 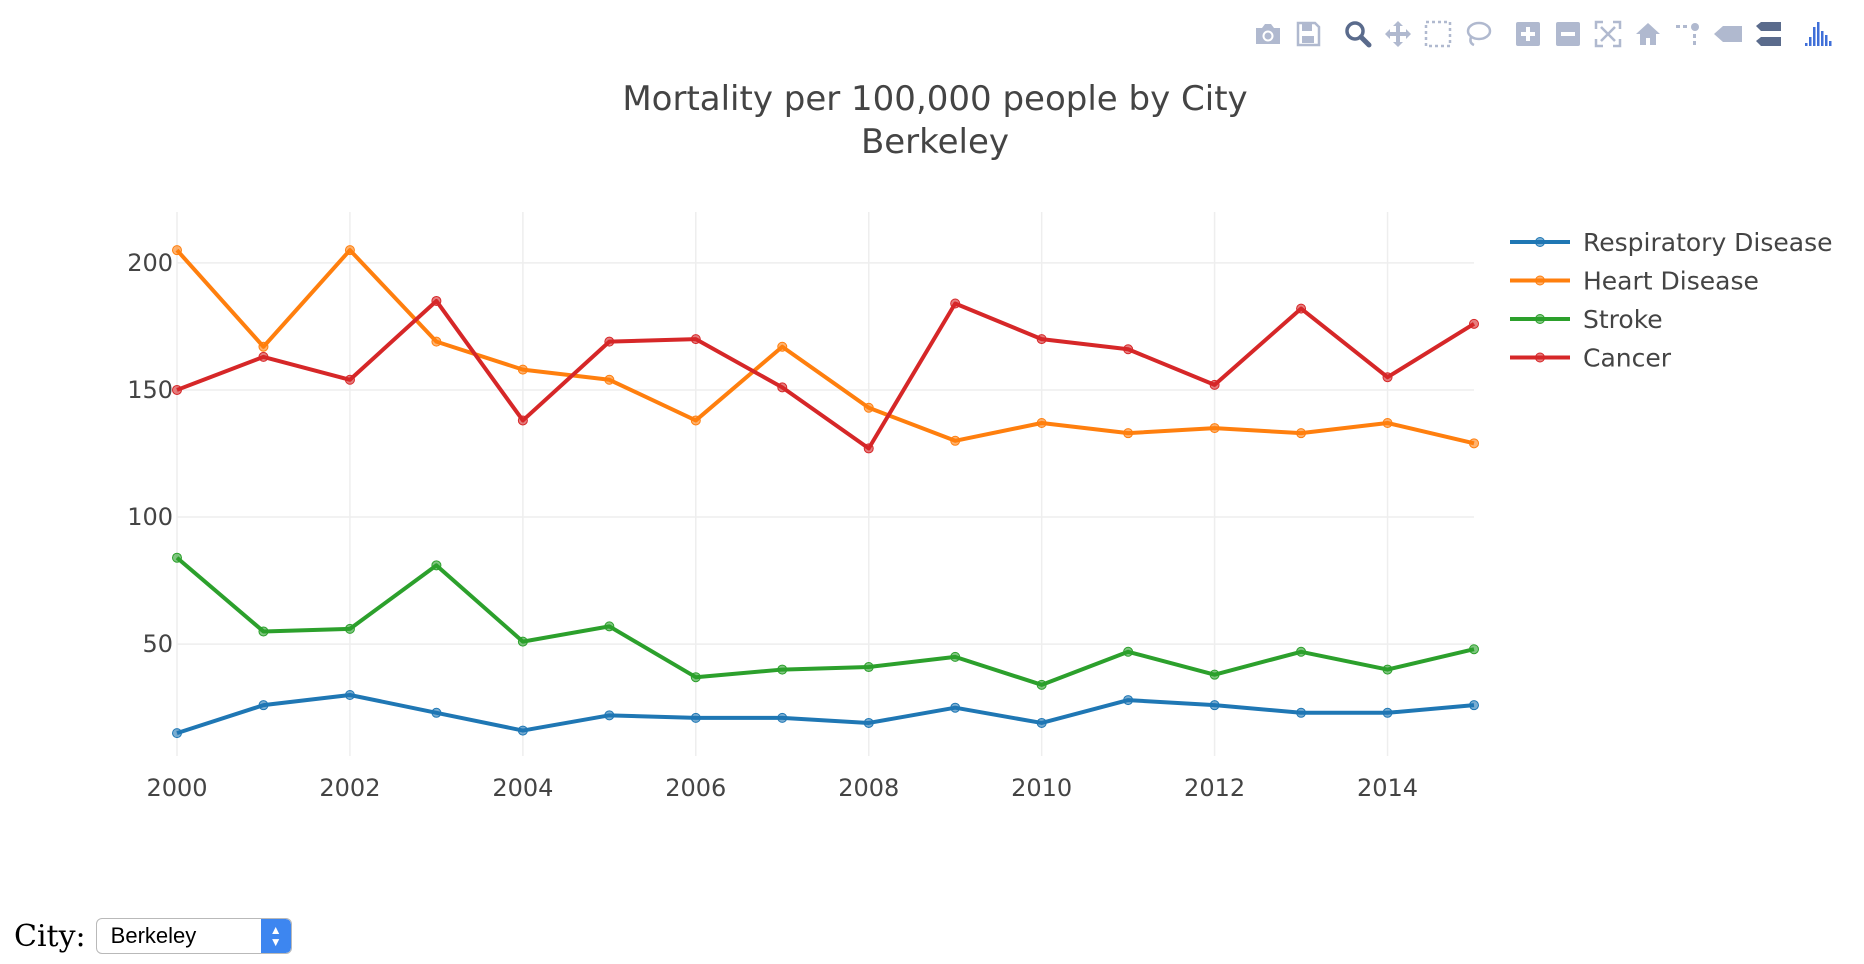 What do you see at coordinates (150, 517) in the screenshot?
I see `y-tick-label: 100` at bounding box center [150, 517].